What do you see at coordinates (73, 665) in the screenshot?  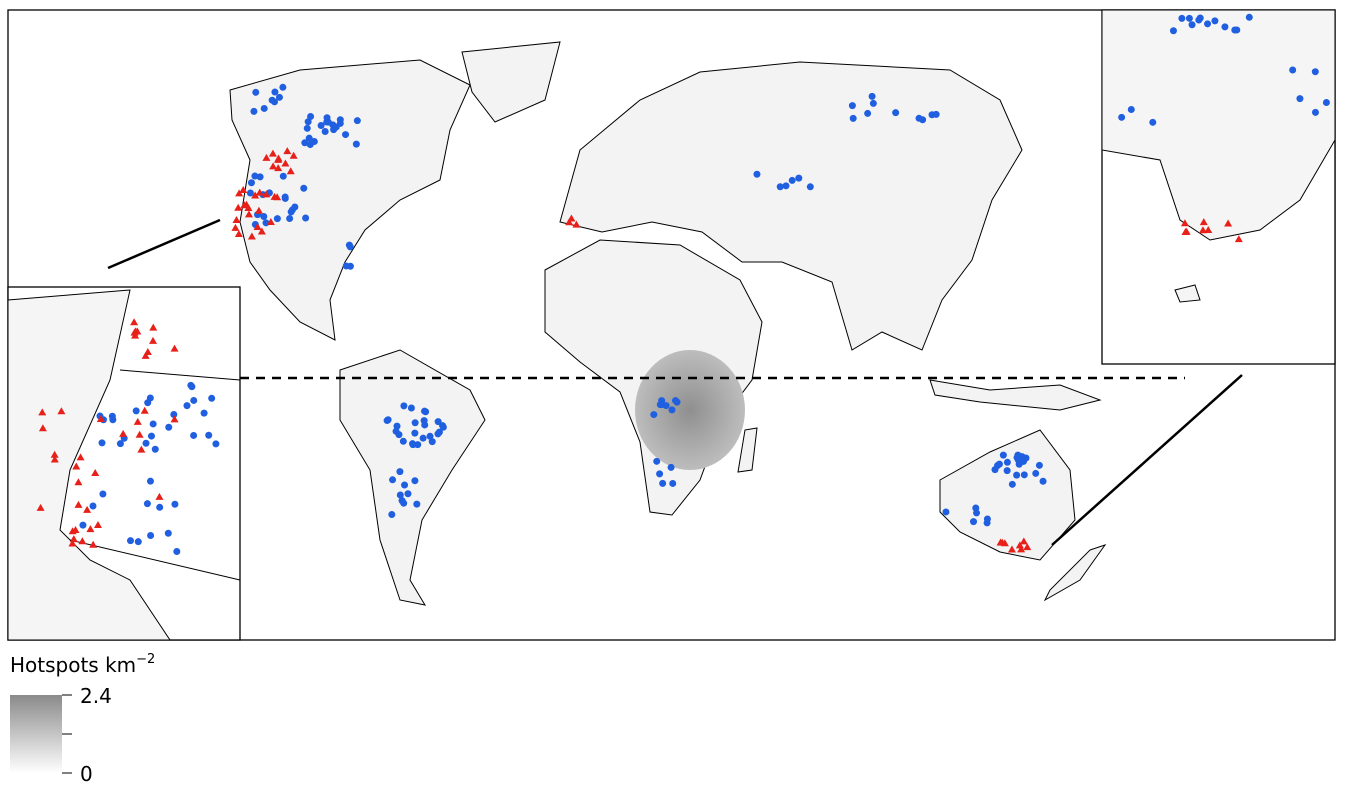 I see `legend-title-text: Hotspots km` at bounding box center [73, 665].